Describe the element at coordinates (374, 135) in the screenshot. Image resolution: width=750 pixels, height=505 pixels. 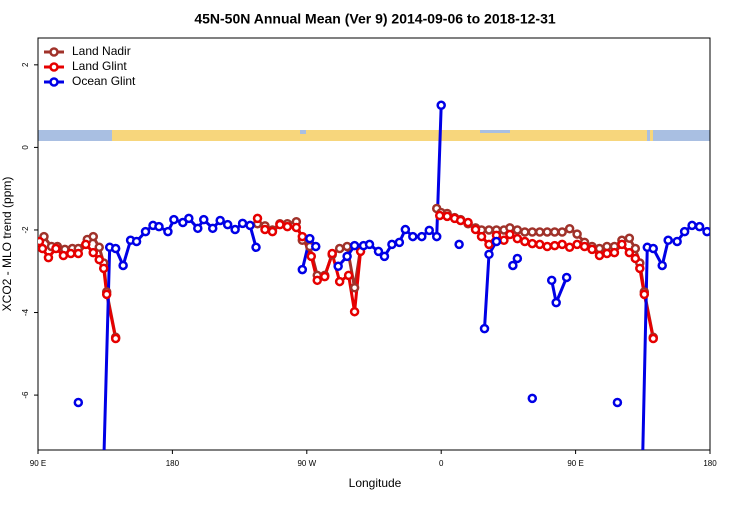
I see `map-strip` at that location.